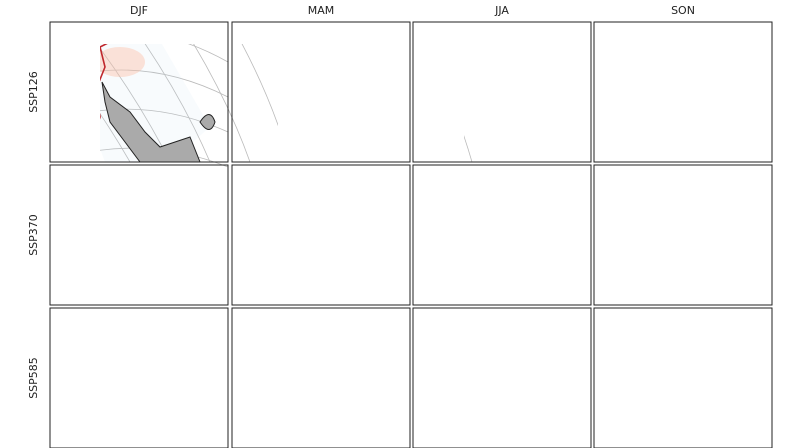  What do you see at coordinates (139, 10) in the screenshot?
I see `column-header: DJF` at bounding box center [139, 10].